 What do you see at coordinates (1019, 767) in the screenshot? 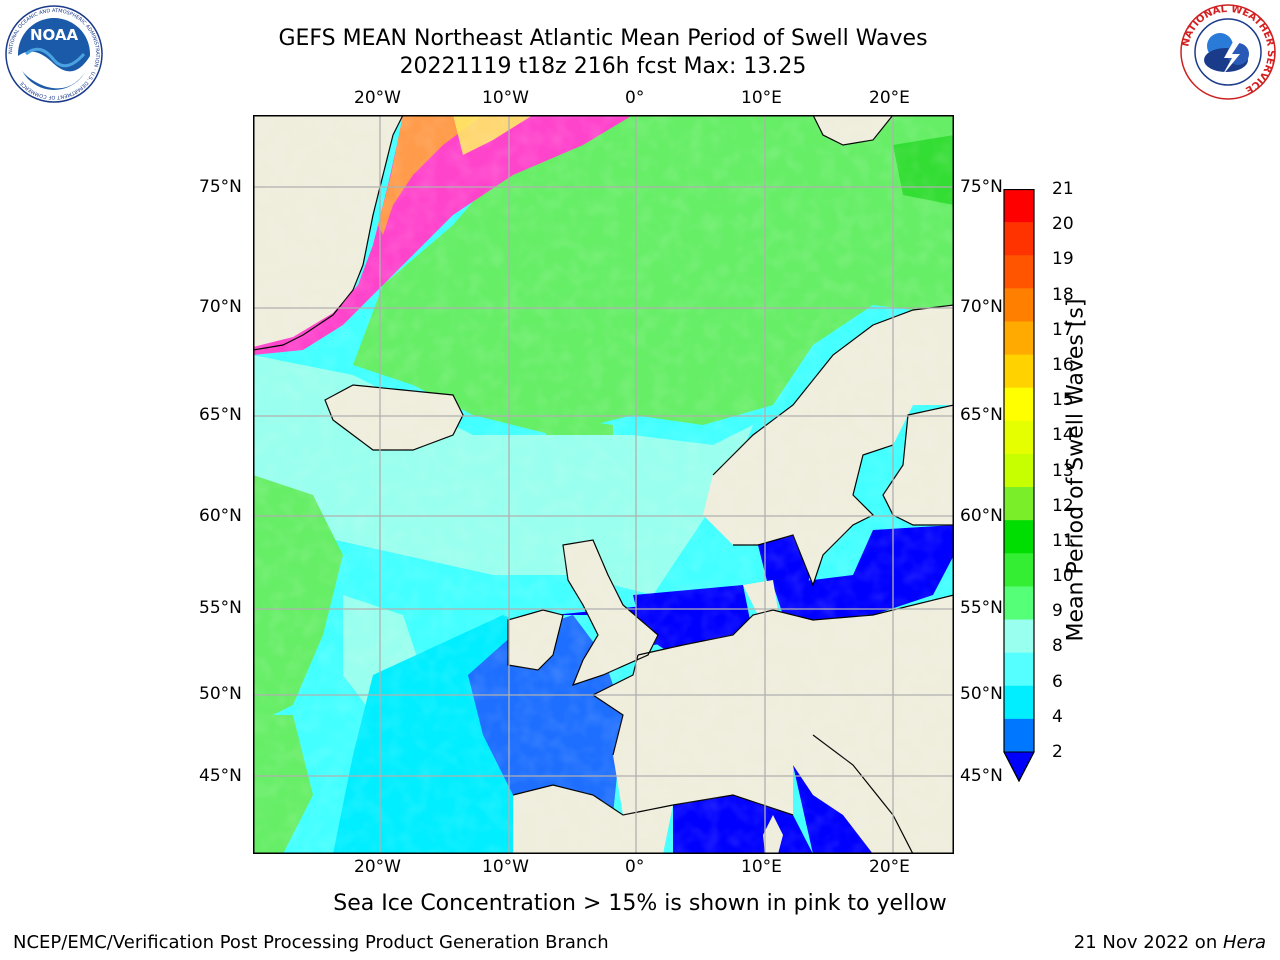
I see `colorbar-extend-arrow` at bounding box center [1019, 767].